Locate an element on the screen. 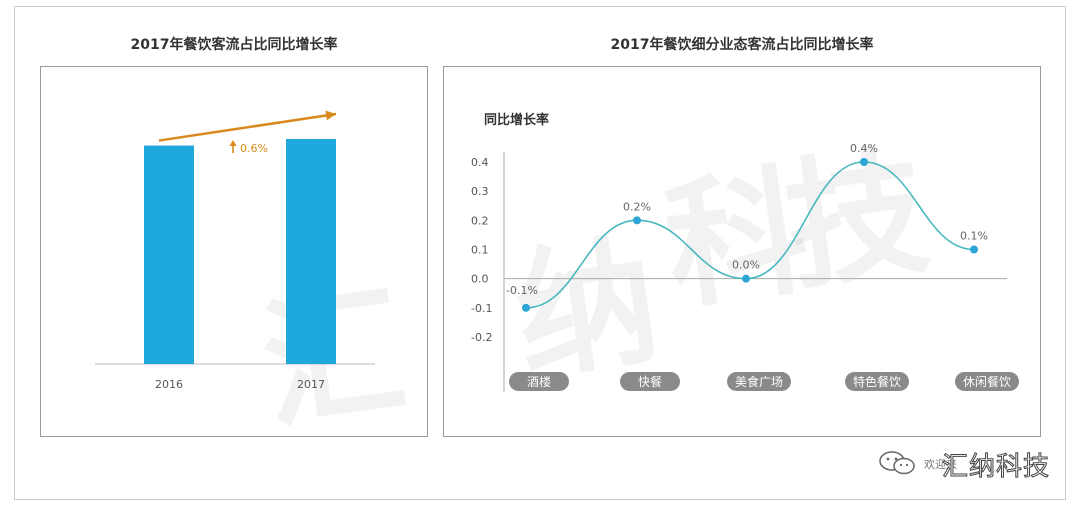 The width and height of the screenshot is (1080, 507). watermark-glyph: 科 is located at coordinates (736, 240).